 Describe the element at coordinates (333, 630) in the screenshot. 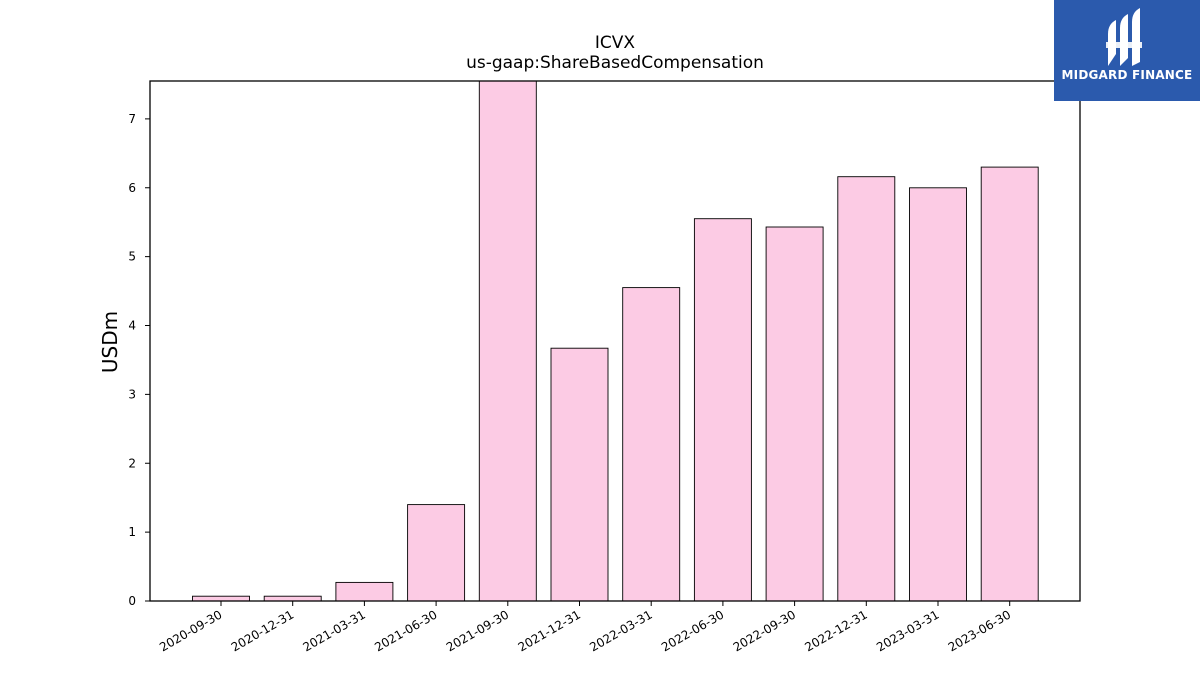

I see `x-tick-label: 2021-03-31` at that location.